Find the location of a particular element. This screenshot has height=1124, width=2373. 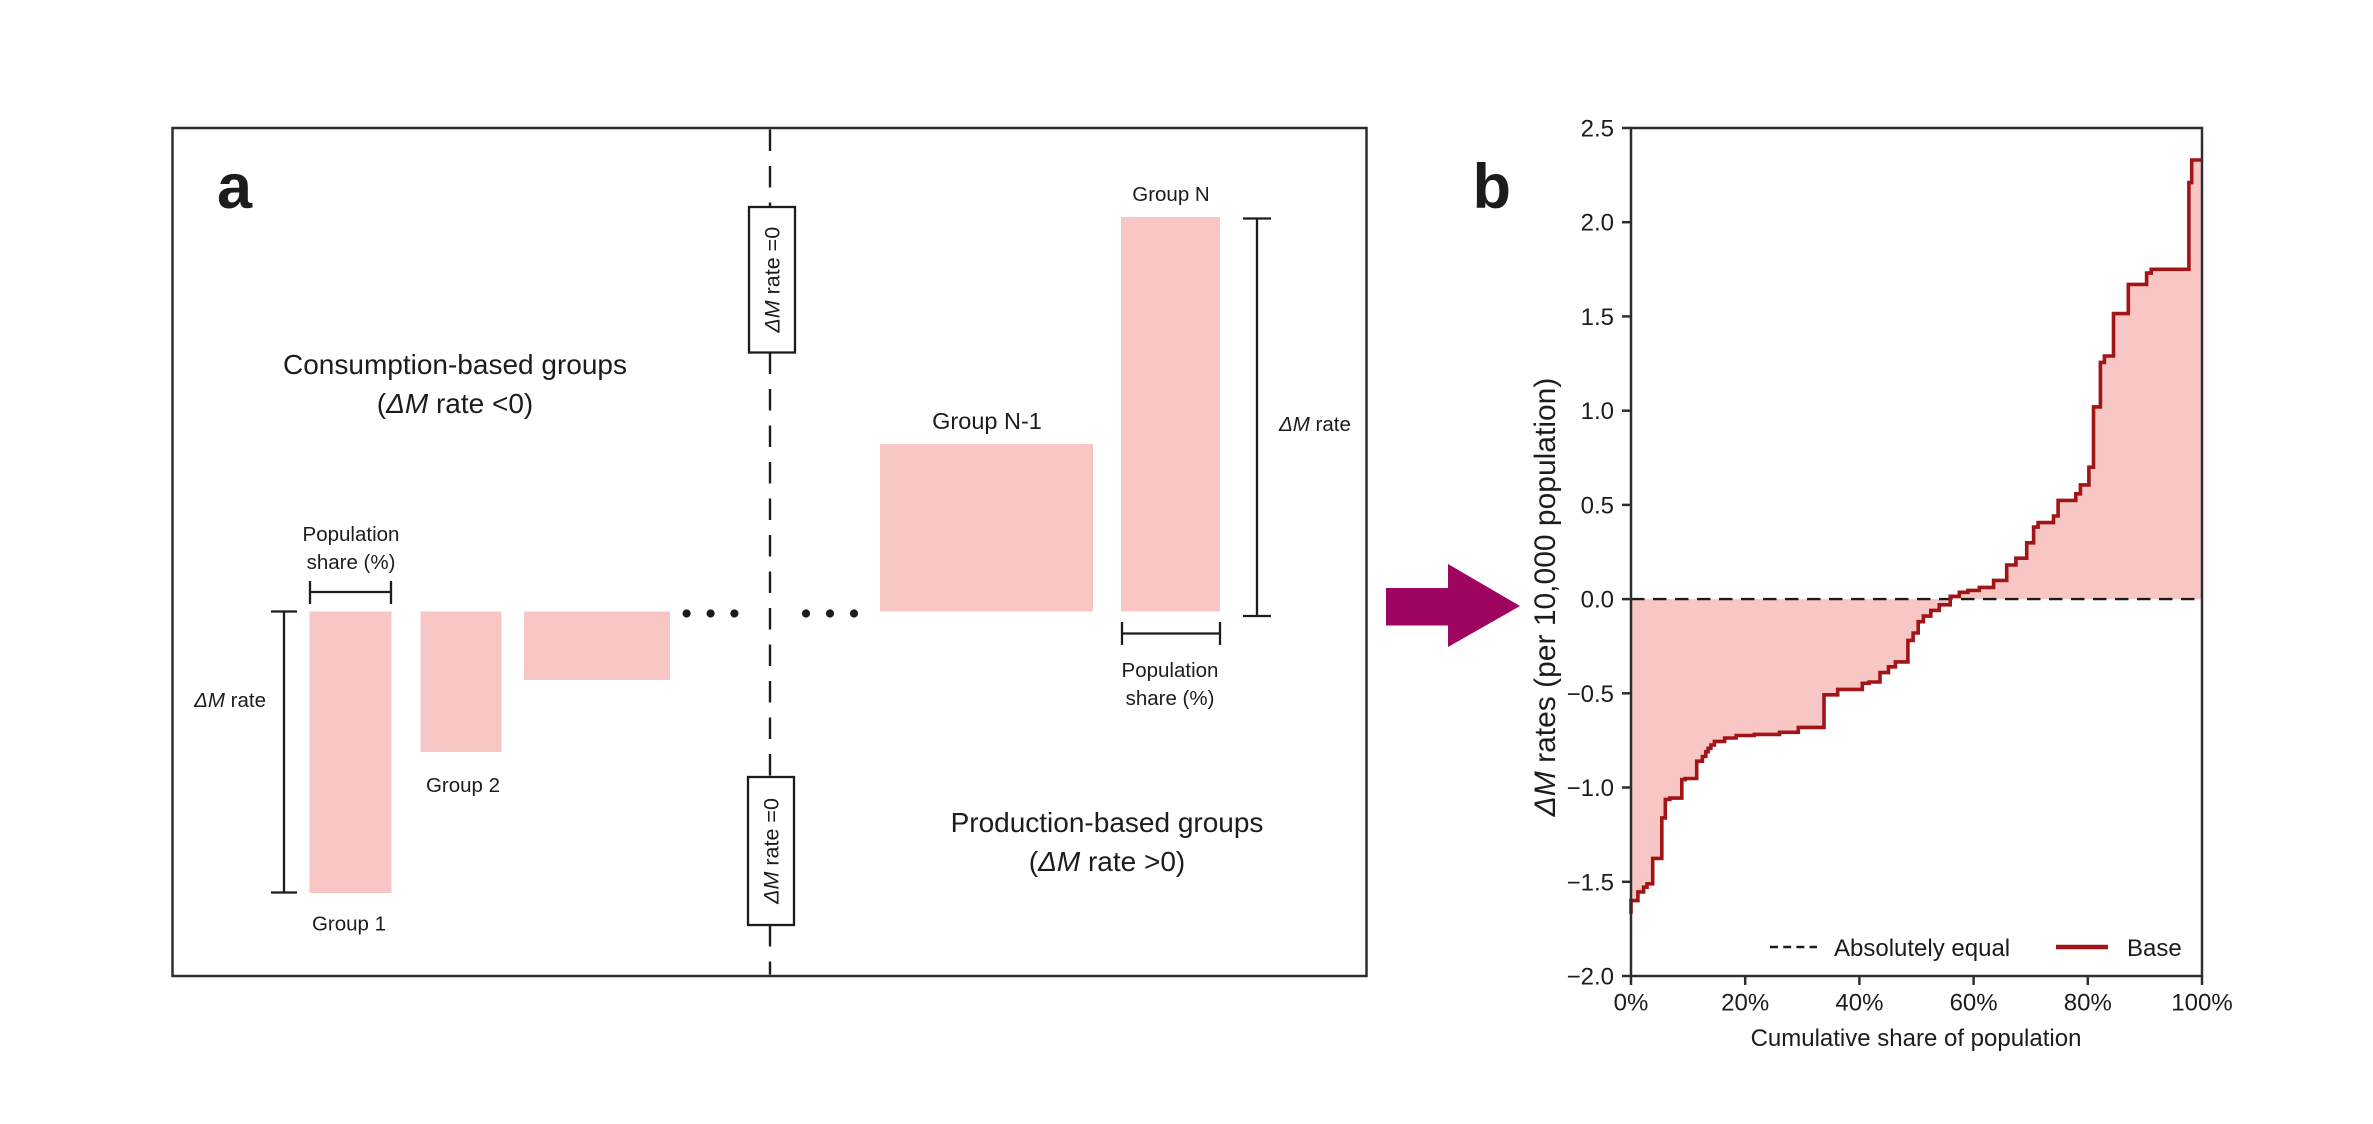

svg-text: −1.5 is located at coordinates (1590, 882).